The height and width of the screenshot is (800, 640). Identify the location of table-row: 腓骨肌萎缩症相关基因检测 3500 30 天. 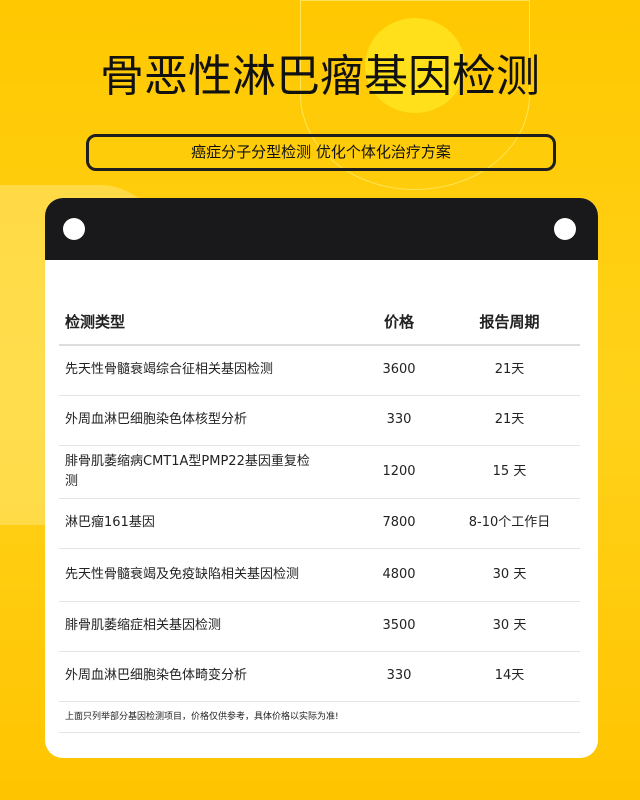
(319, 626).